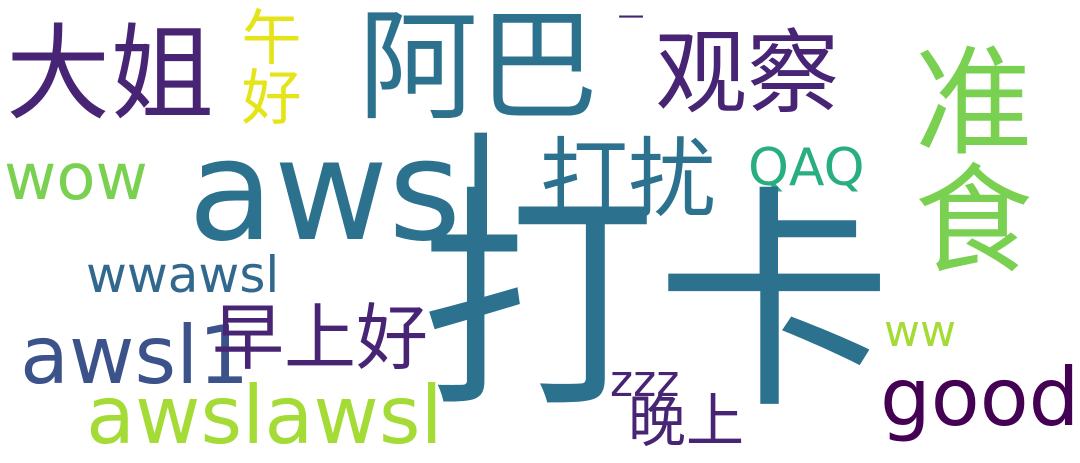 Image resolution: width=1080 pixels, height=463 pixels. What do you see at coordinates (631, 19) in the screenshot?
I see `word-dash: 一` at bounding box center [631, 19].